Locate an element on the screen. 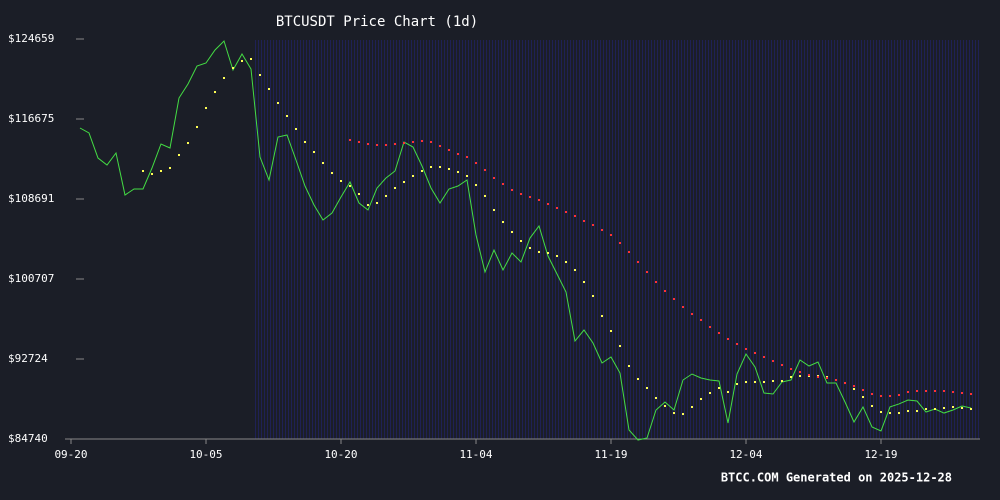 Image resolution: width=1000 pixels, height=500 pixels. x-tick-label: 11-04 is located at coordinates (475, 454).